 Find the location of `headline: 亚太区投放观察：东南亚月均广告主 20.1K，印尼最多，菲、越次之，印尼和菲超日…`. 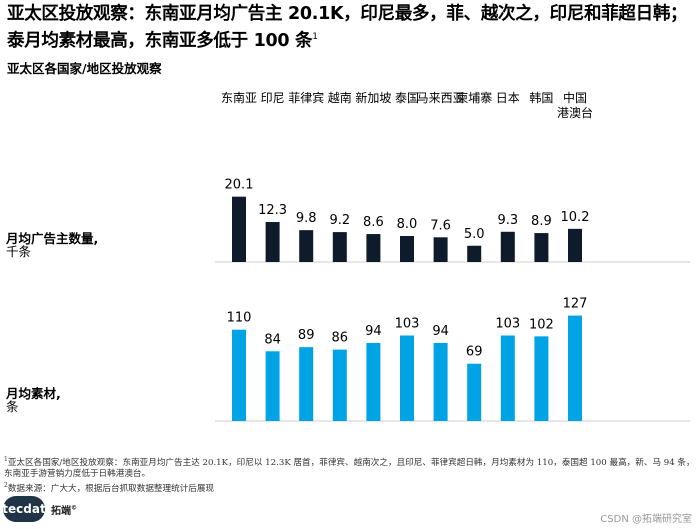

headline: 亚太区投放观察：东南亚月均广告主 20.1K，印尼最多，菲、越次之，印尼和菲超日… is located at coordinates (352, 28).